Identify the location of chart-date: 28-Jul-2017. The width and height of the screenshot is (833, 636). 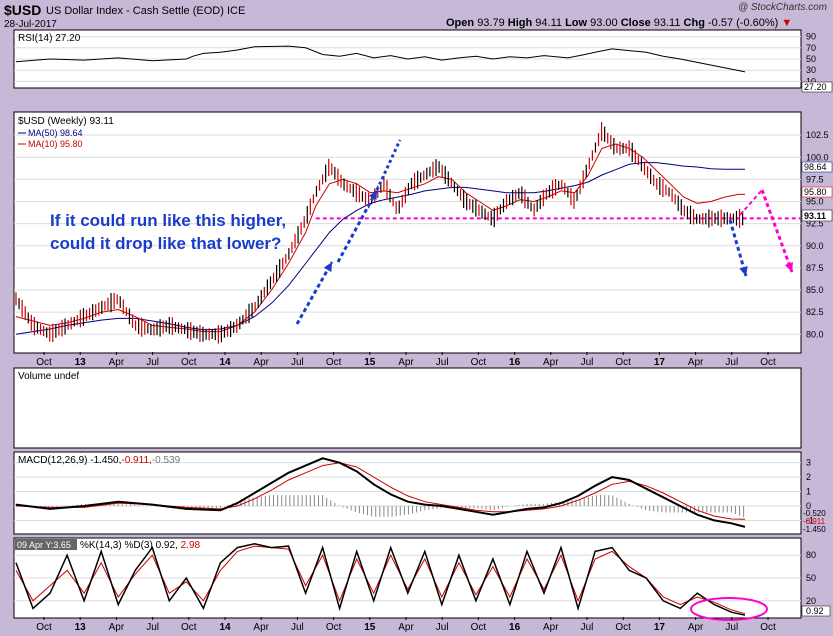
(30, 24).